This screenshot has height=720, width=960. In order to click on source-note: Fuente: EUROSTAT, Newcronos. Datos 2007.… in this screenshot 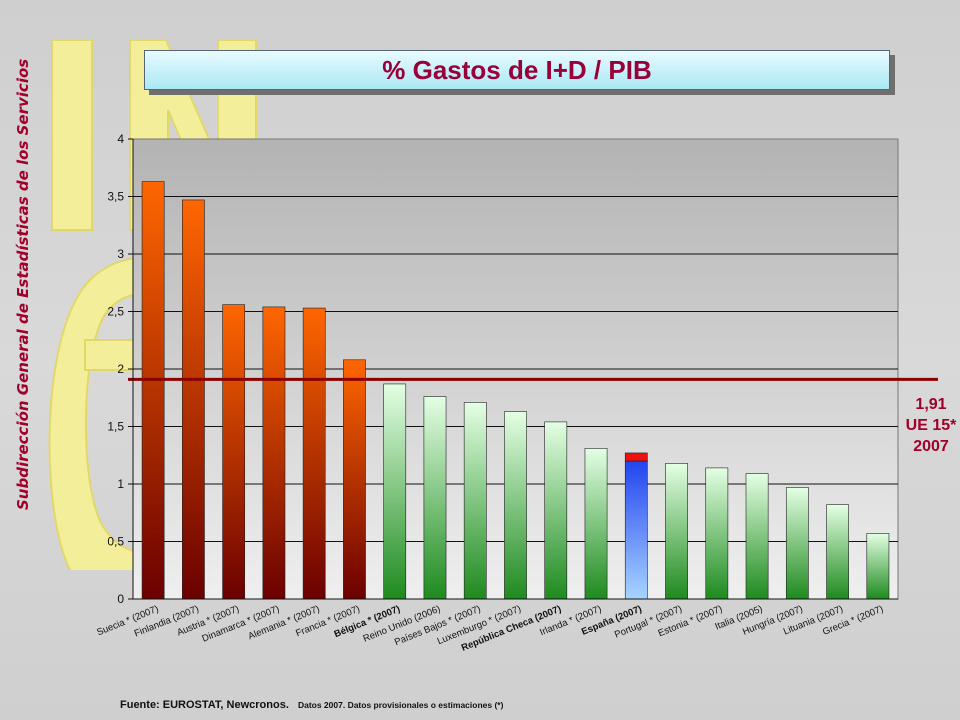, I will do `click(311, 705)`.